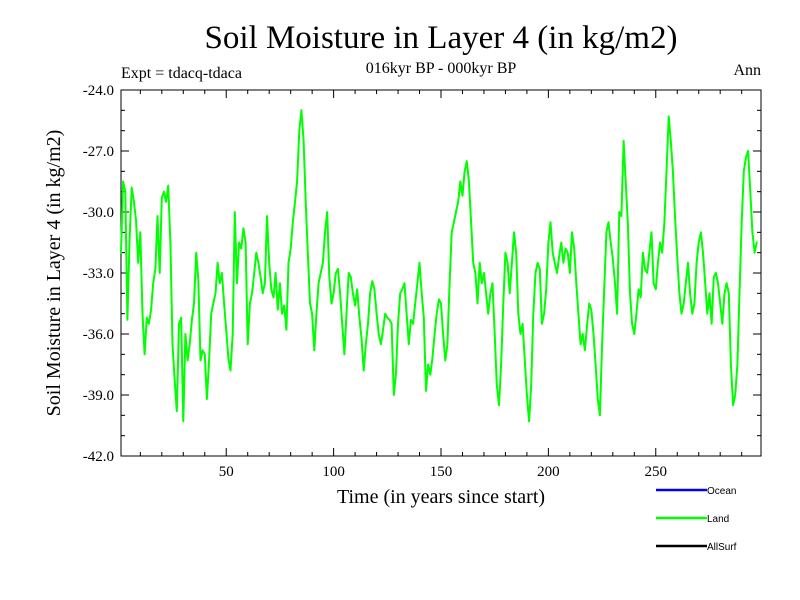 Image resolution: width=800 pixels, height=600 pixels. Describe the element at coordinates (98, 274) in the screenshot. I see `y-tick-label: -33.0` at that location.